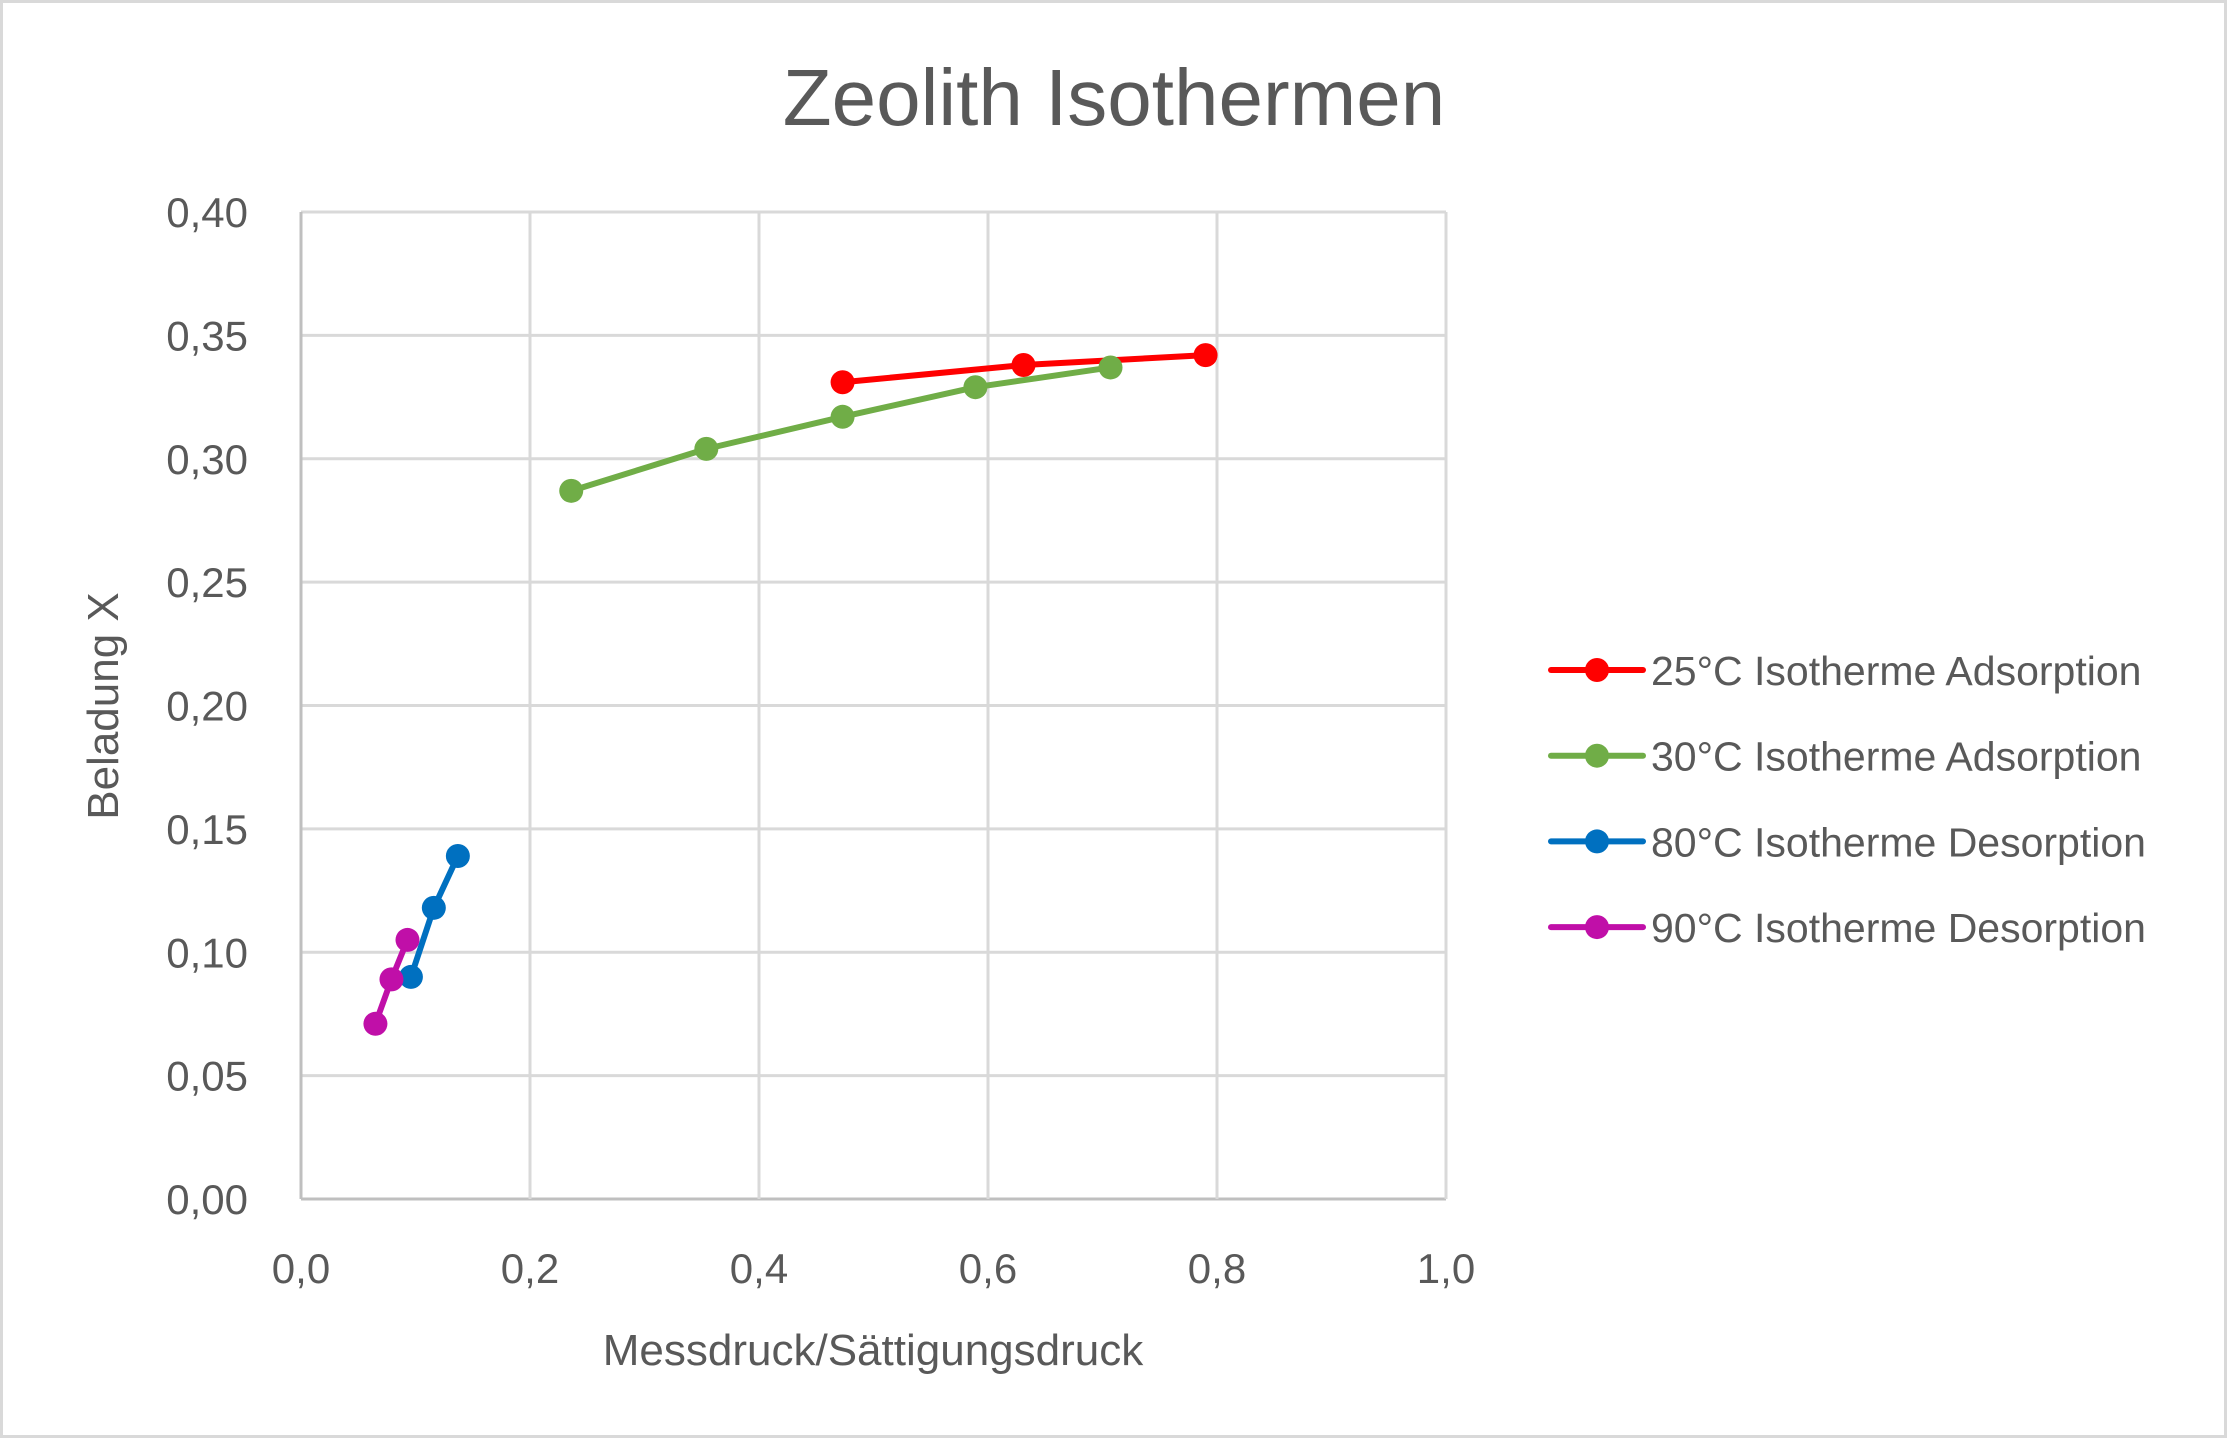  Describe the element at coordinates (207, 459) in the screenshot. I see `y-tick-label: 0,30` at that location.